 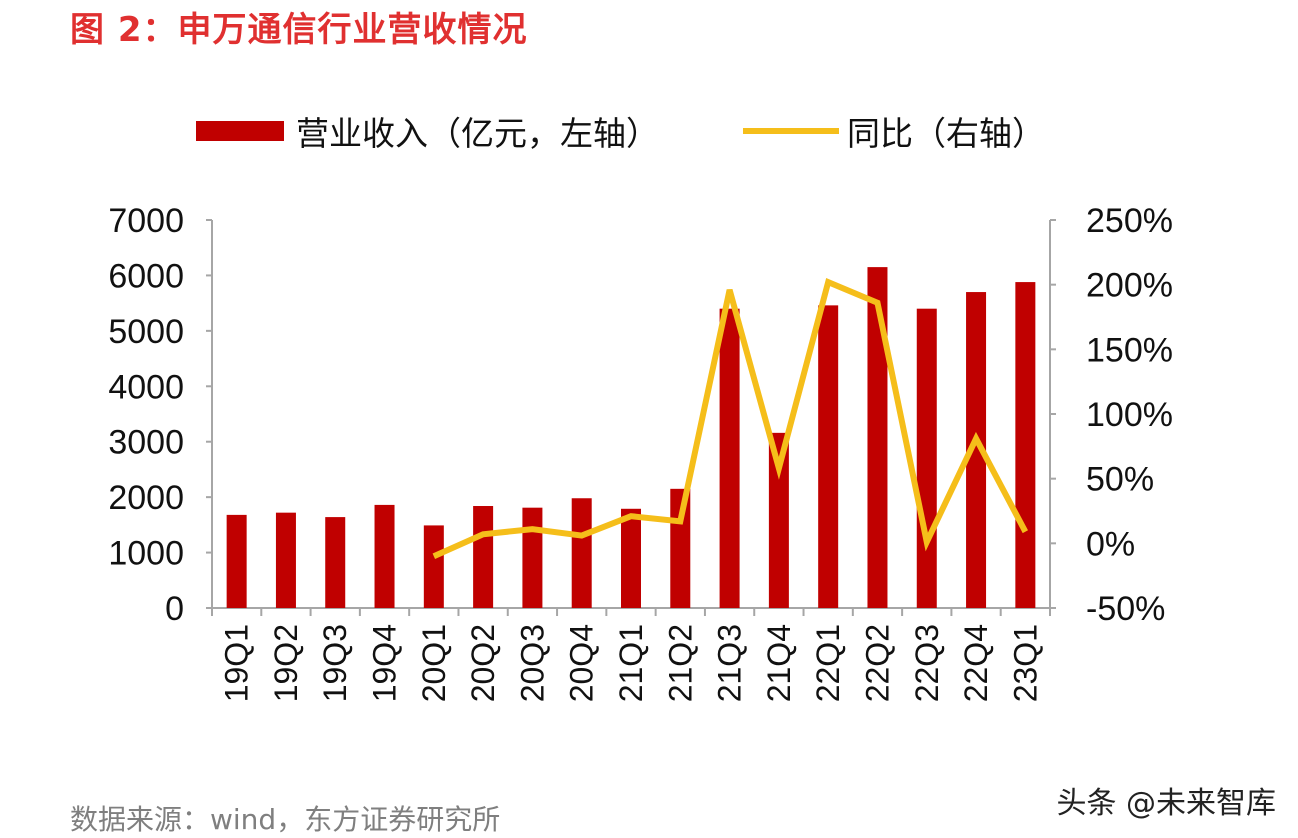 I want to click on category-label: 19Q4, so click(x=385, y=663).